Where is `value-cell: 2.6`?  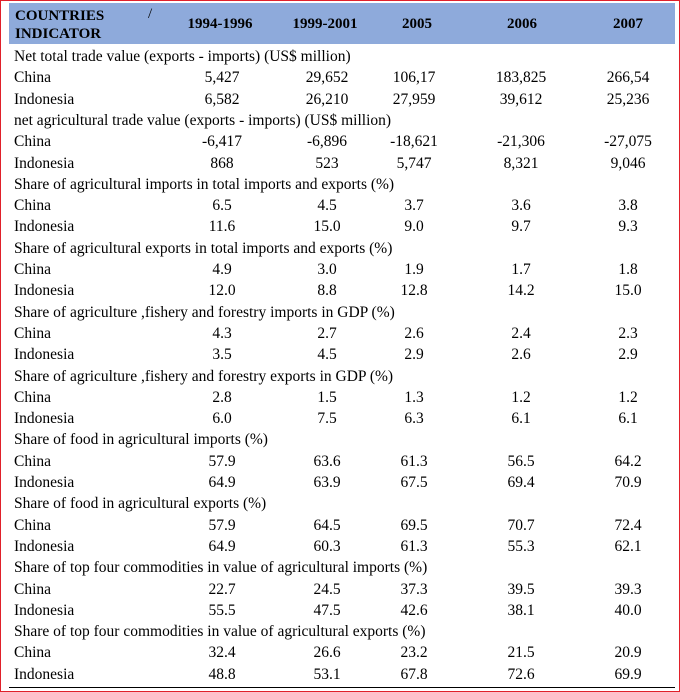
value-cell: 2.6 is located at coordinates (521, 355).